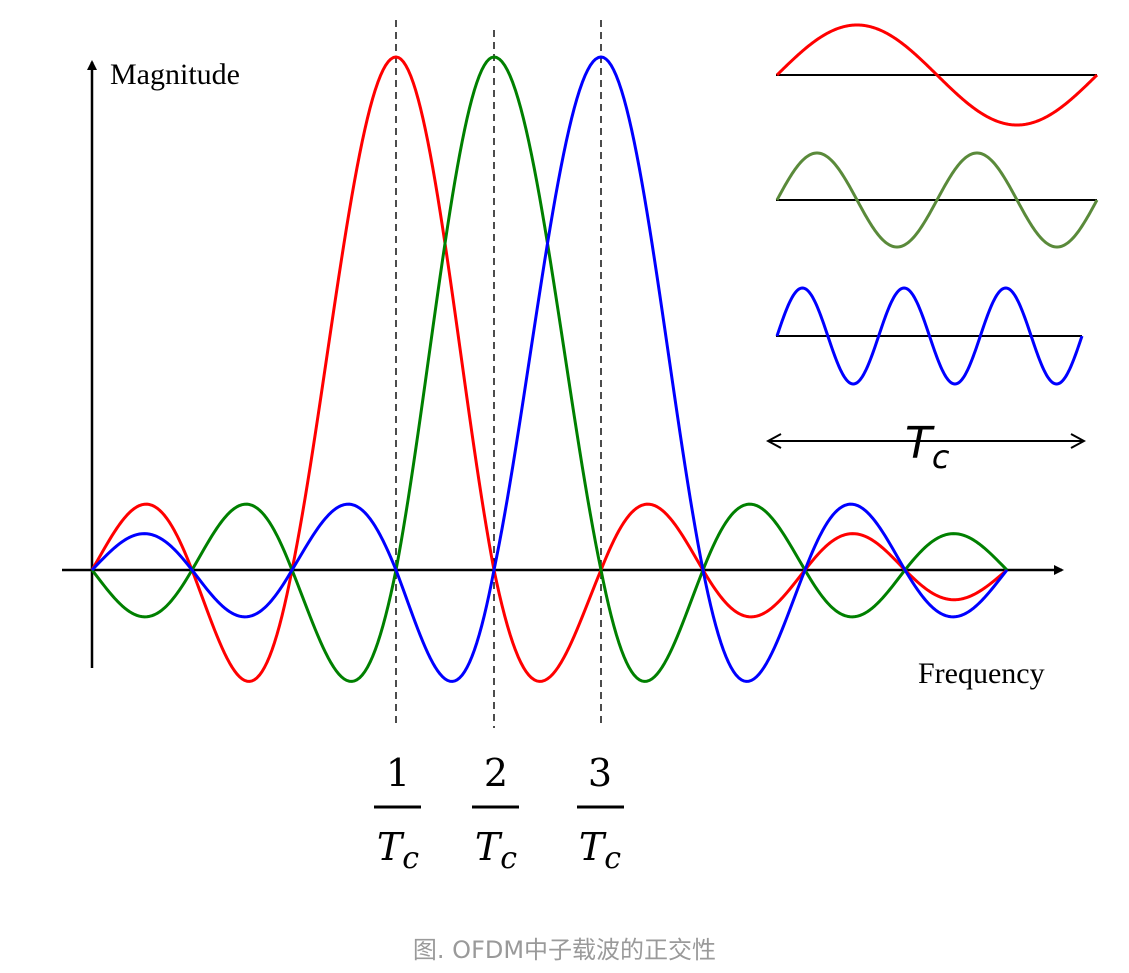 Image resolution: width=1129 pixels, height=973 pixels. I want to click on tick-3-denominator: Tc, so click(600, 850).